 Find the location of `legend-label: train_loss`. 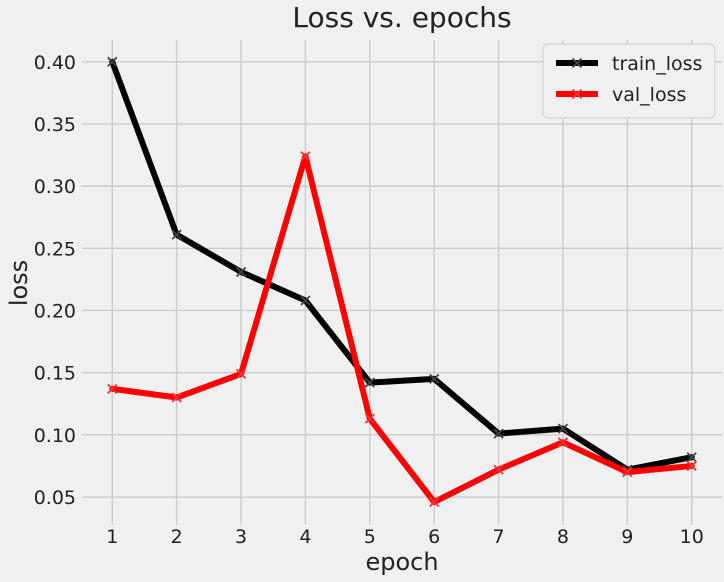

legend-label: train_loss is located at coordinates (657, 64).